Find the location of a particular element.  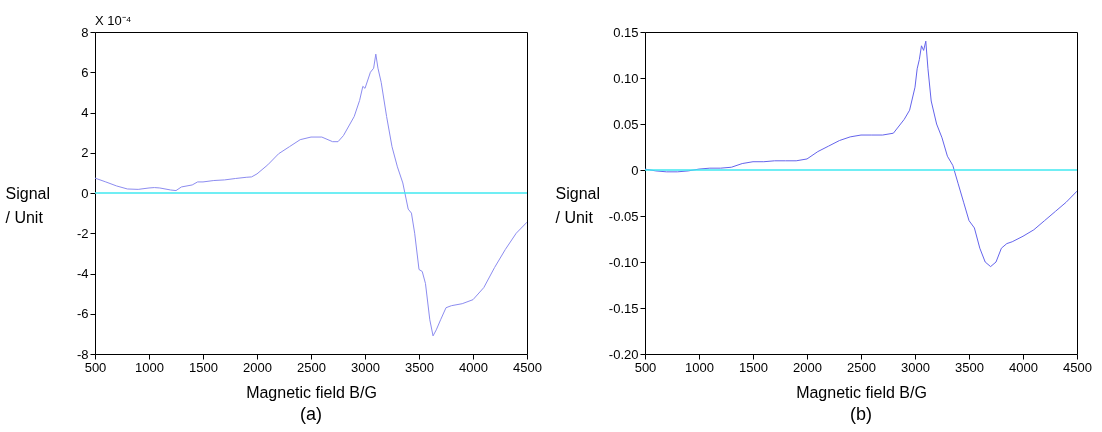

y-tick-label: -0.20 is located at coordinates (623, 354).